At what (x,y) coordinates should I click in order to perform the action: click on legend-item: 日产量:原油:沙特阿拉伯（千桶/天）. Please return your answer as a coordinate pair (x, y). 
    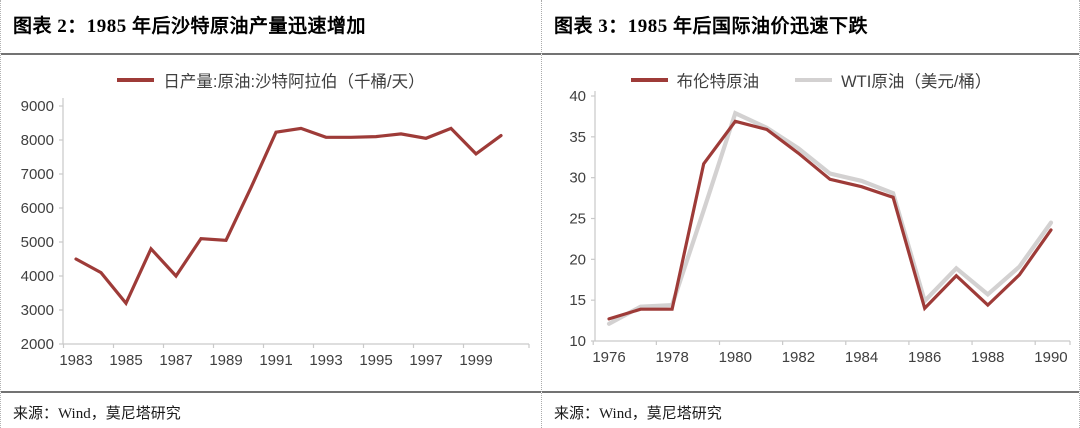
    Looking at the image, I should click on (271, 80).